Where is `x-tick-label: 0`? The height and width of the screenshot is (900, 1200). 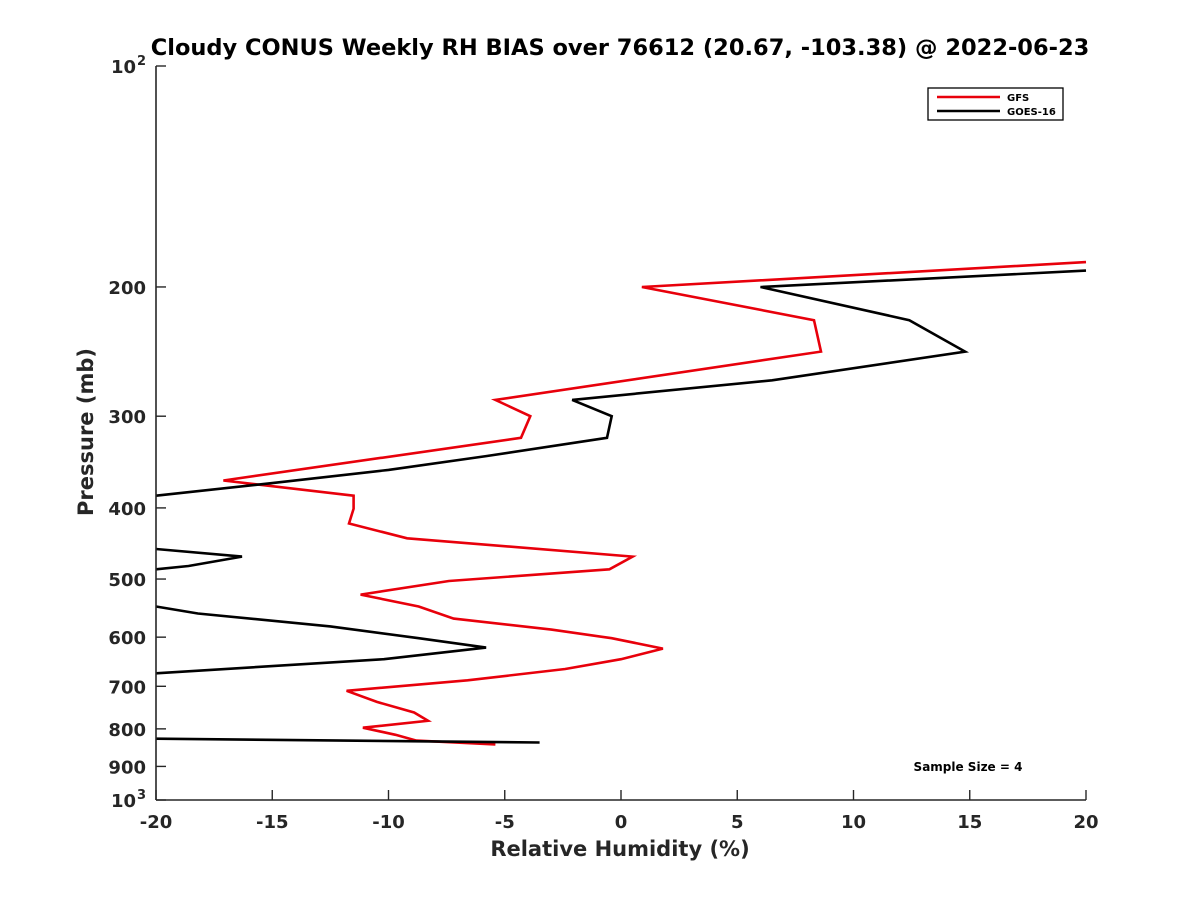
x-tick-label: 0 is located at coordinates (621, 822).